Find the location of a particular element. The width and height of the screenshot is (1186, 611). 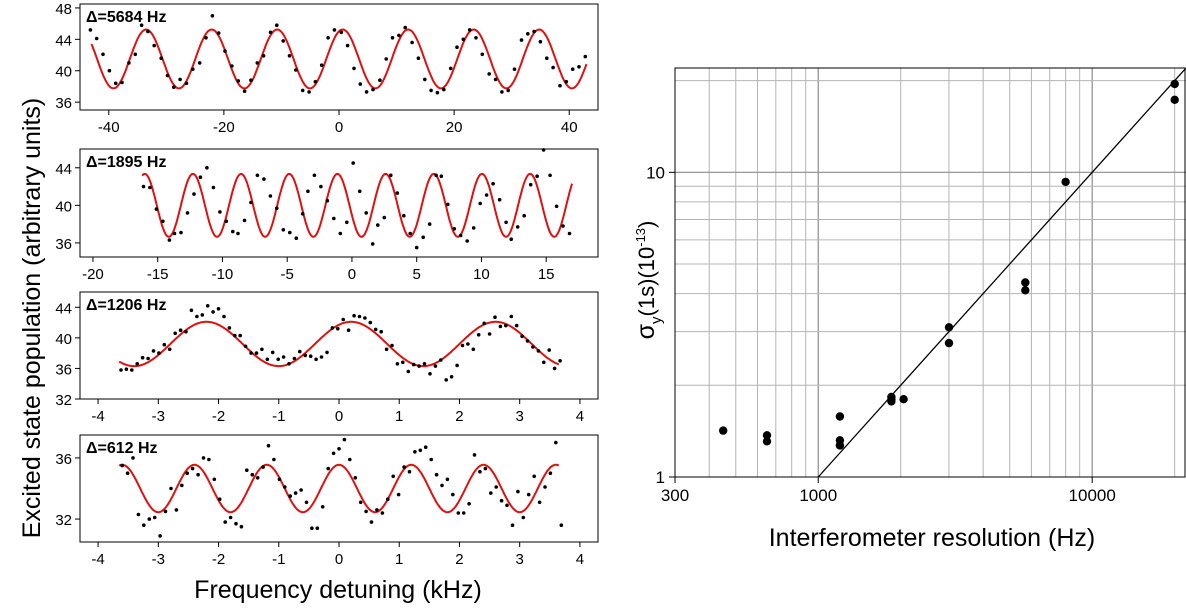

x-tick-label: 1 is located at coordinates (399, 416).